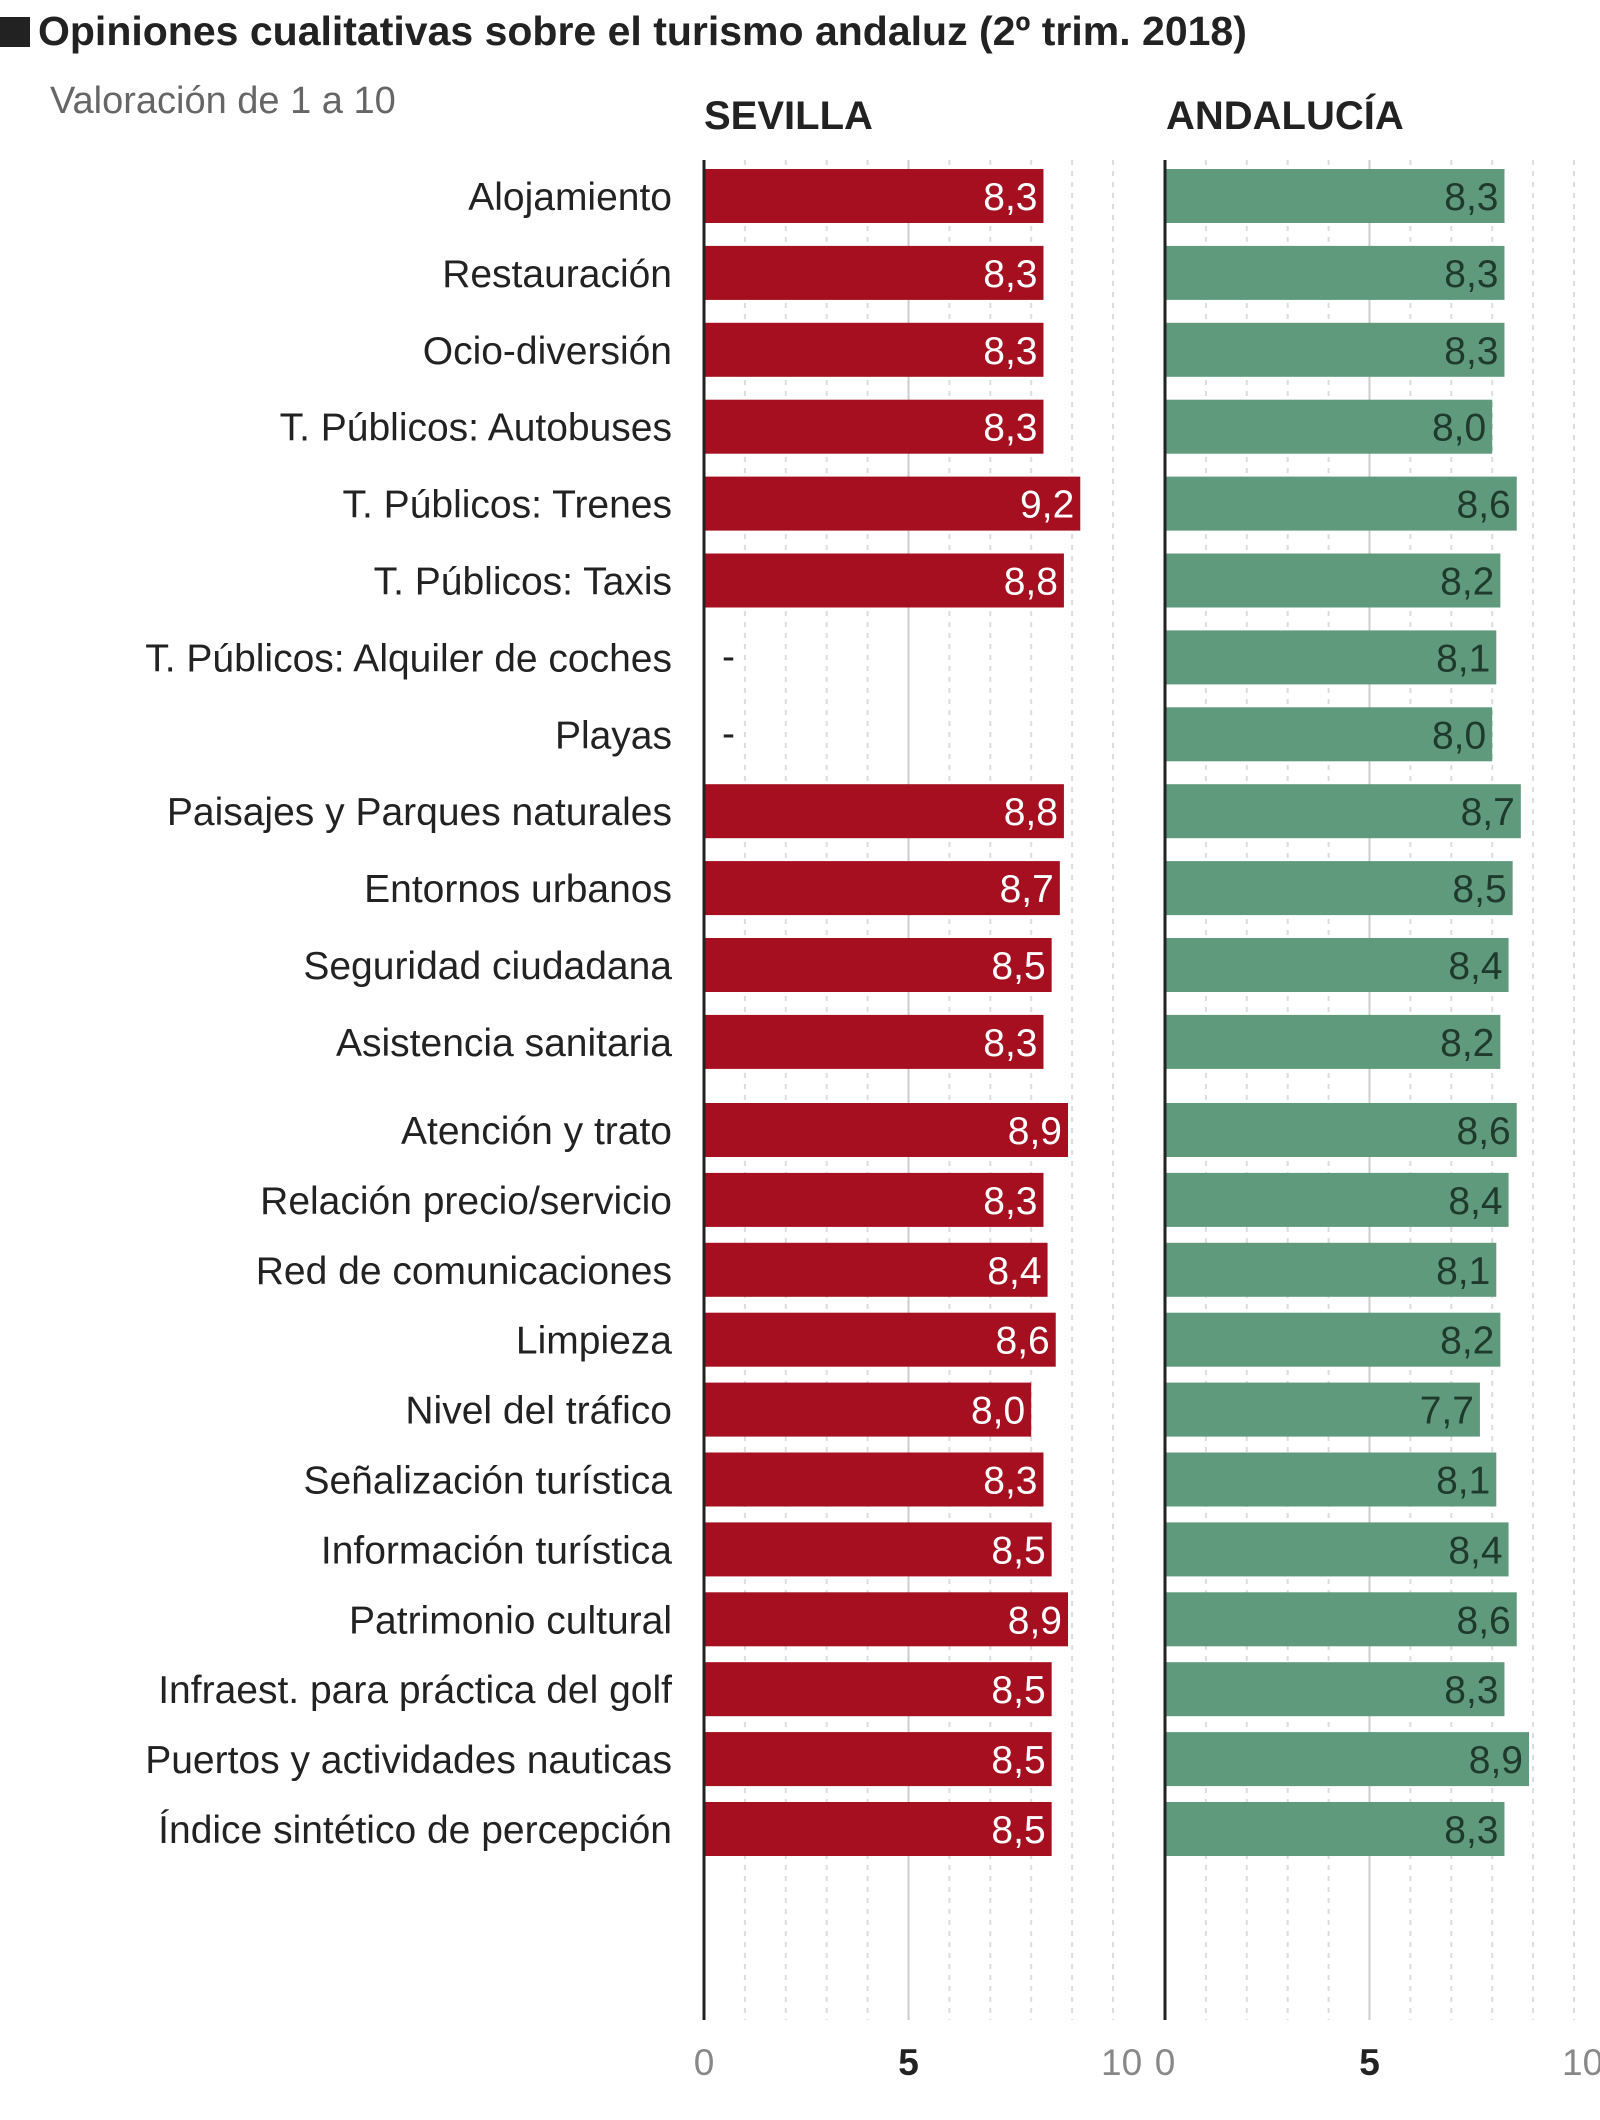  What do you see at coordinates (788, 116) in the screenshot?
I see `series-header-sevilla: SEVILLA` at bounding box center [788, 116].